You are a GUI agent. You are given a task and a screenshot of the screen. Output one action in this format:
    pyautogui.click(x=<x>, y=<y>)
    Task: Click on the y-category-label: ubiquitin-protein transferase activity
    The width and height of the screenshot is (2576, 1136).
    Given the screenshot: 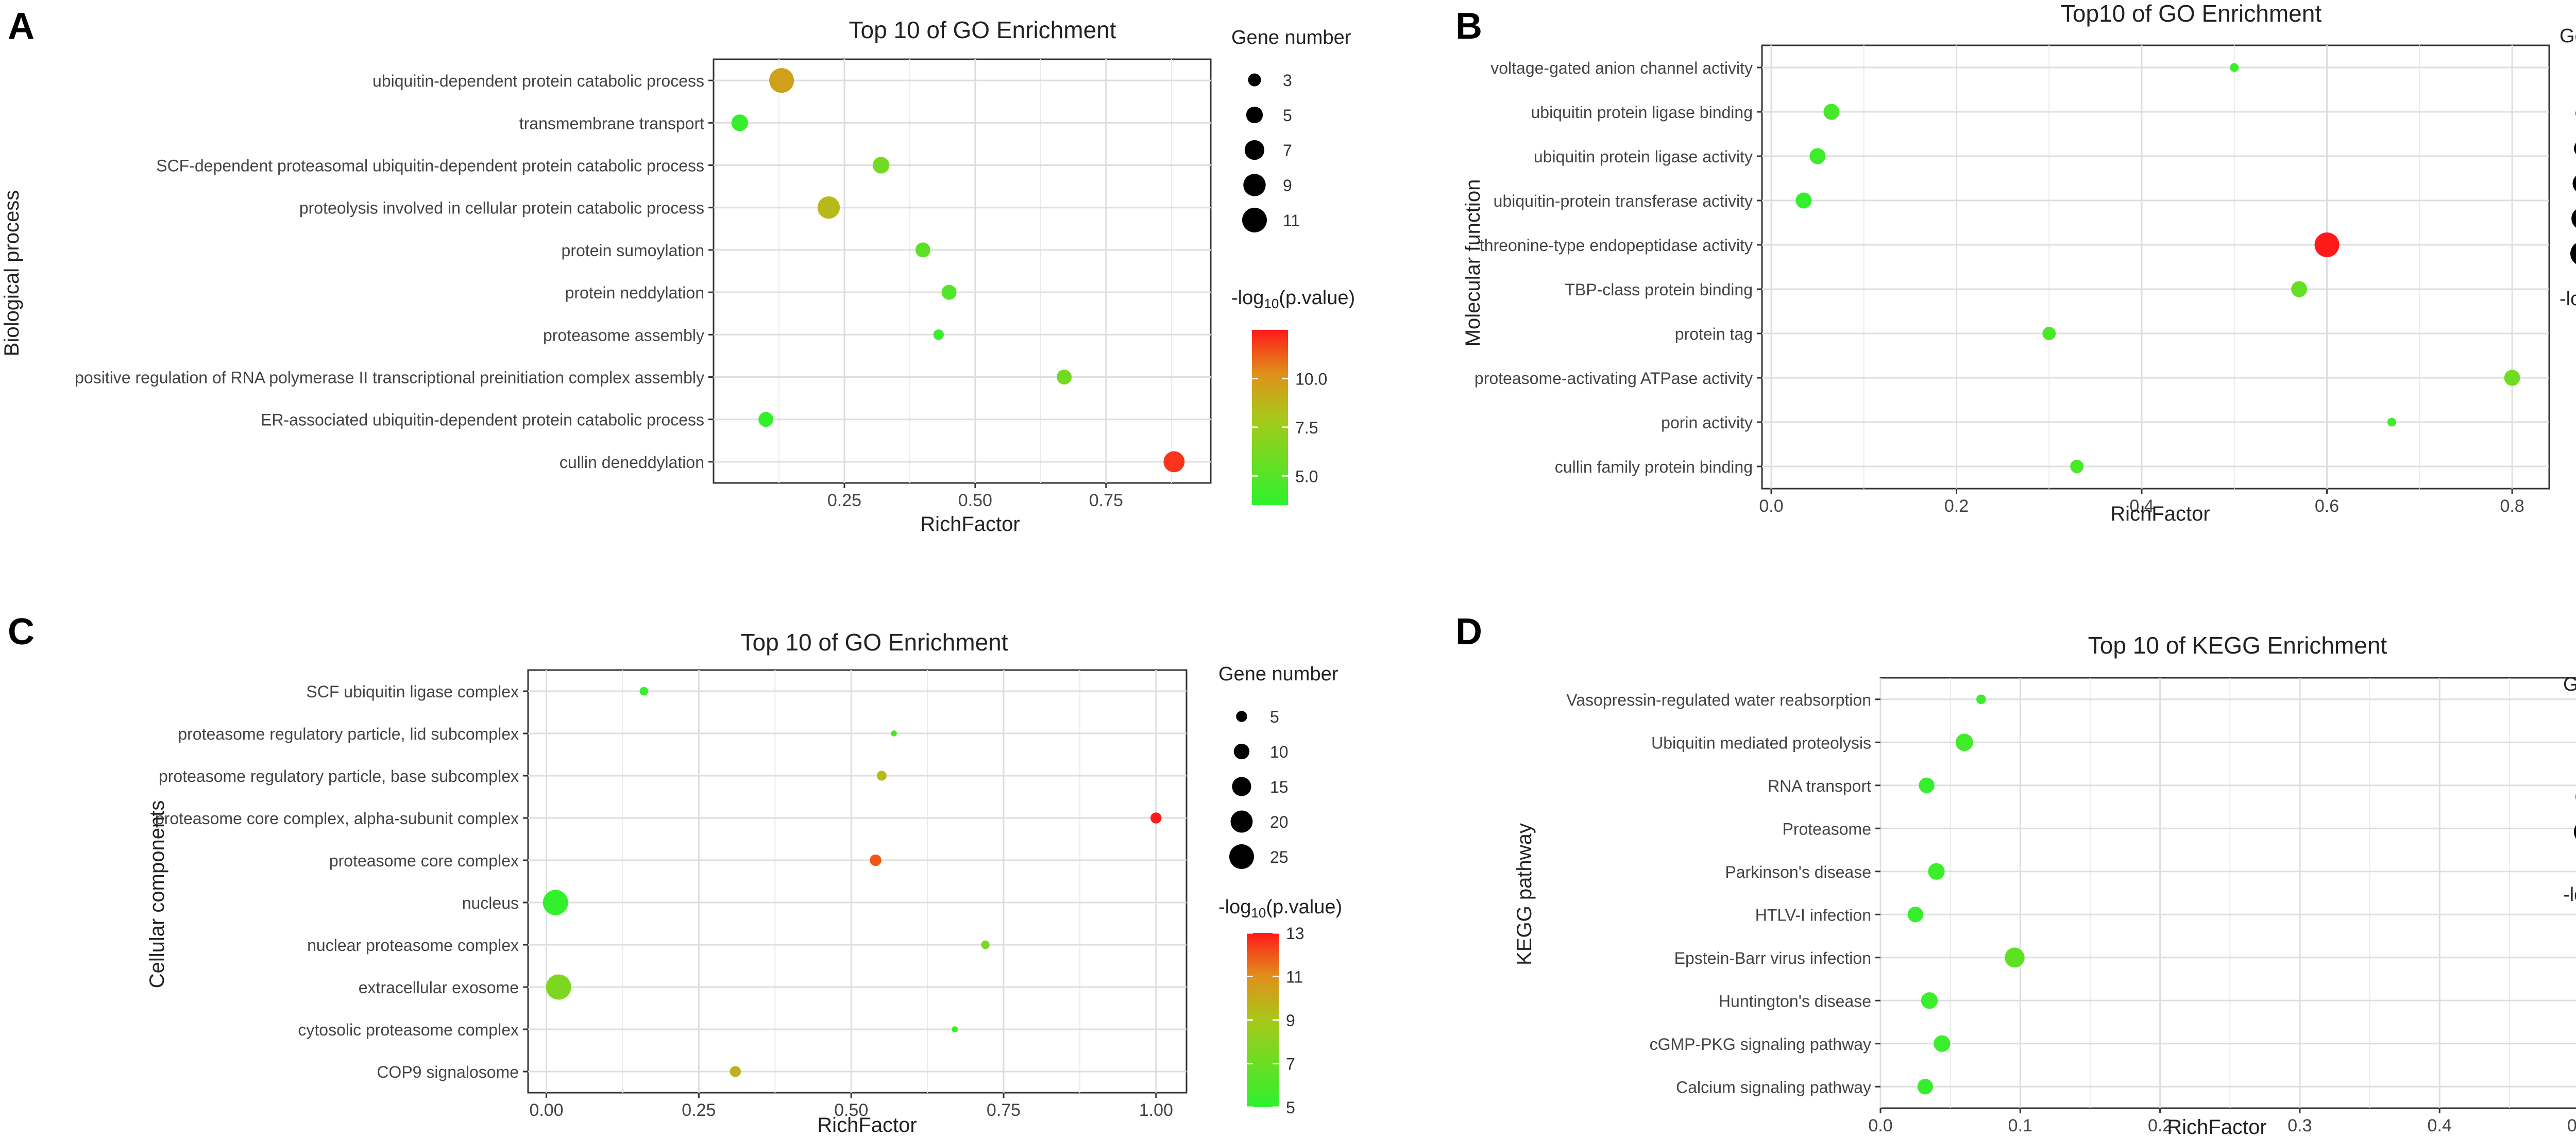 What is the action you would take?
    pyautogui.click(x=1623, y=201)
    